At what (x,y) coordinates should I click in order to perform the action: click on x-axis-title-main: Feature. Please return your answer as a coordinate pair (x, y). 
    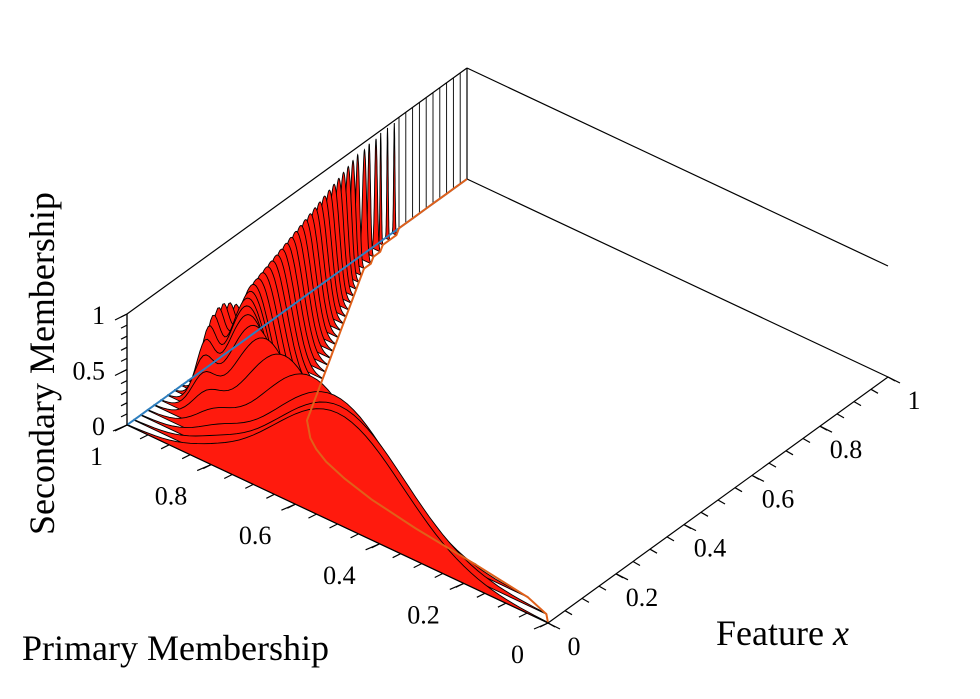
    Looking at the image, I should click on (774, 633).